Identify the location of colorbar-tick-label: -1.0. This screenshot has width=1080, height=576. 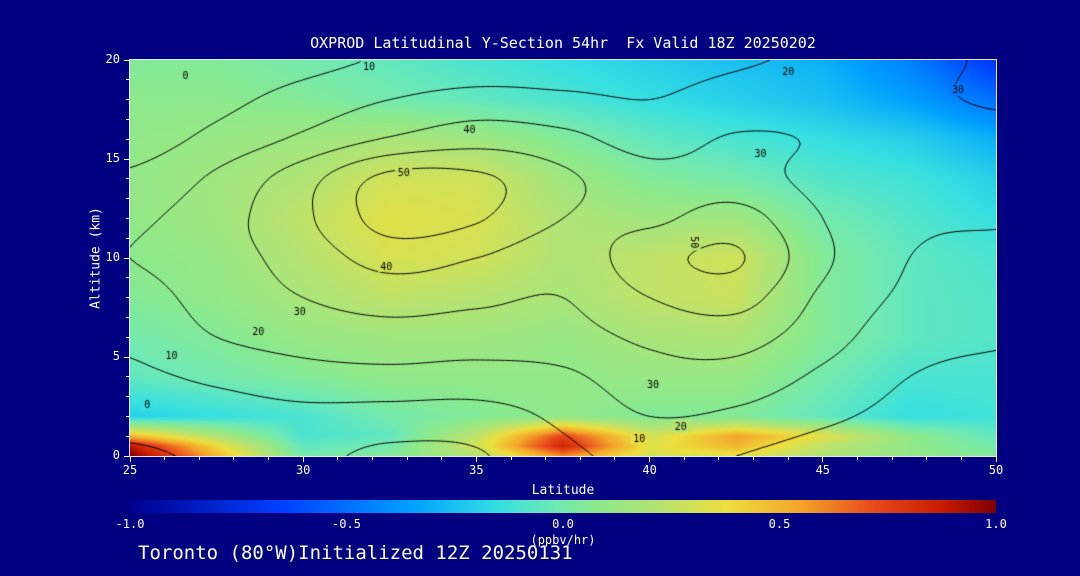
(130, 524).